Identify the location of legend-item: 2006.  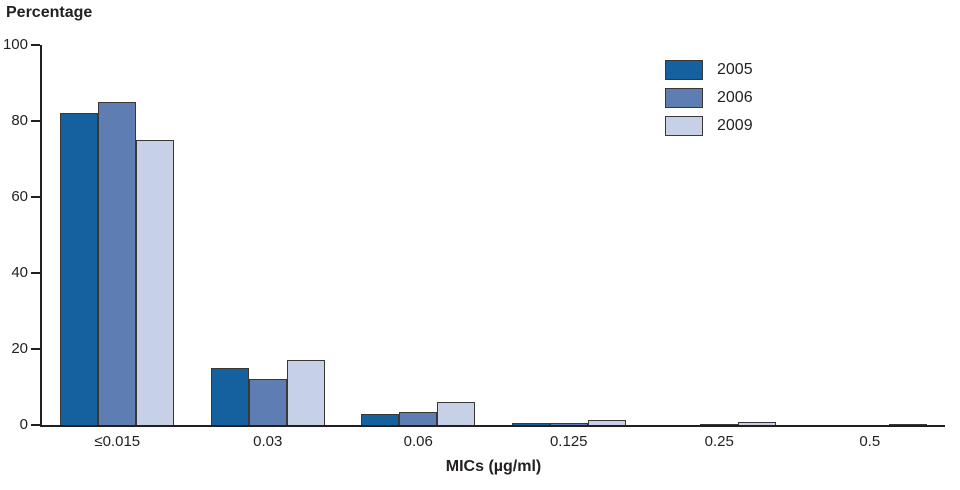
(709, 98).